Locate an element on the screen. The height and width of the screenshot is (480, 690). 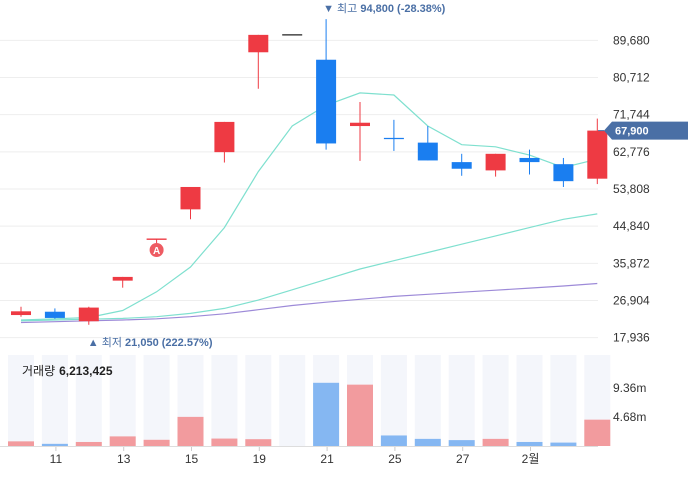
volume-label: 거래량 6,213,425 is located at coordinates (67, 370).